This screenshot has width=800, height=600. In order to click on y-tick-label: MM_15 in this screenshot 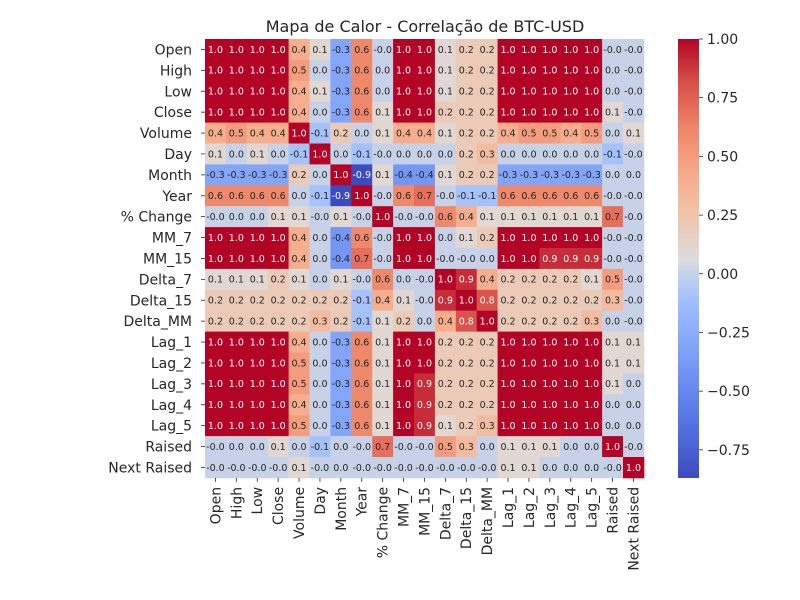, I will do `click(167, 259)`.